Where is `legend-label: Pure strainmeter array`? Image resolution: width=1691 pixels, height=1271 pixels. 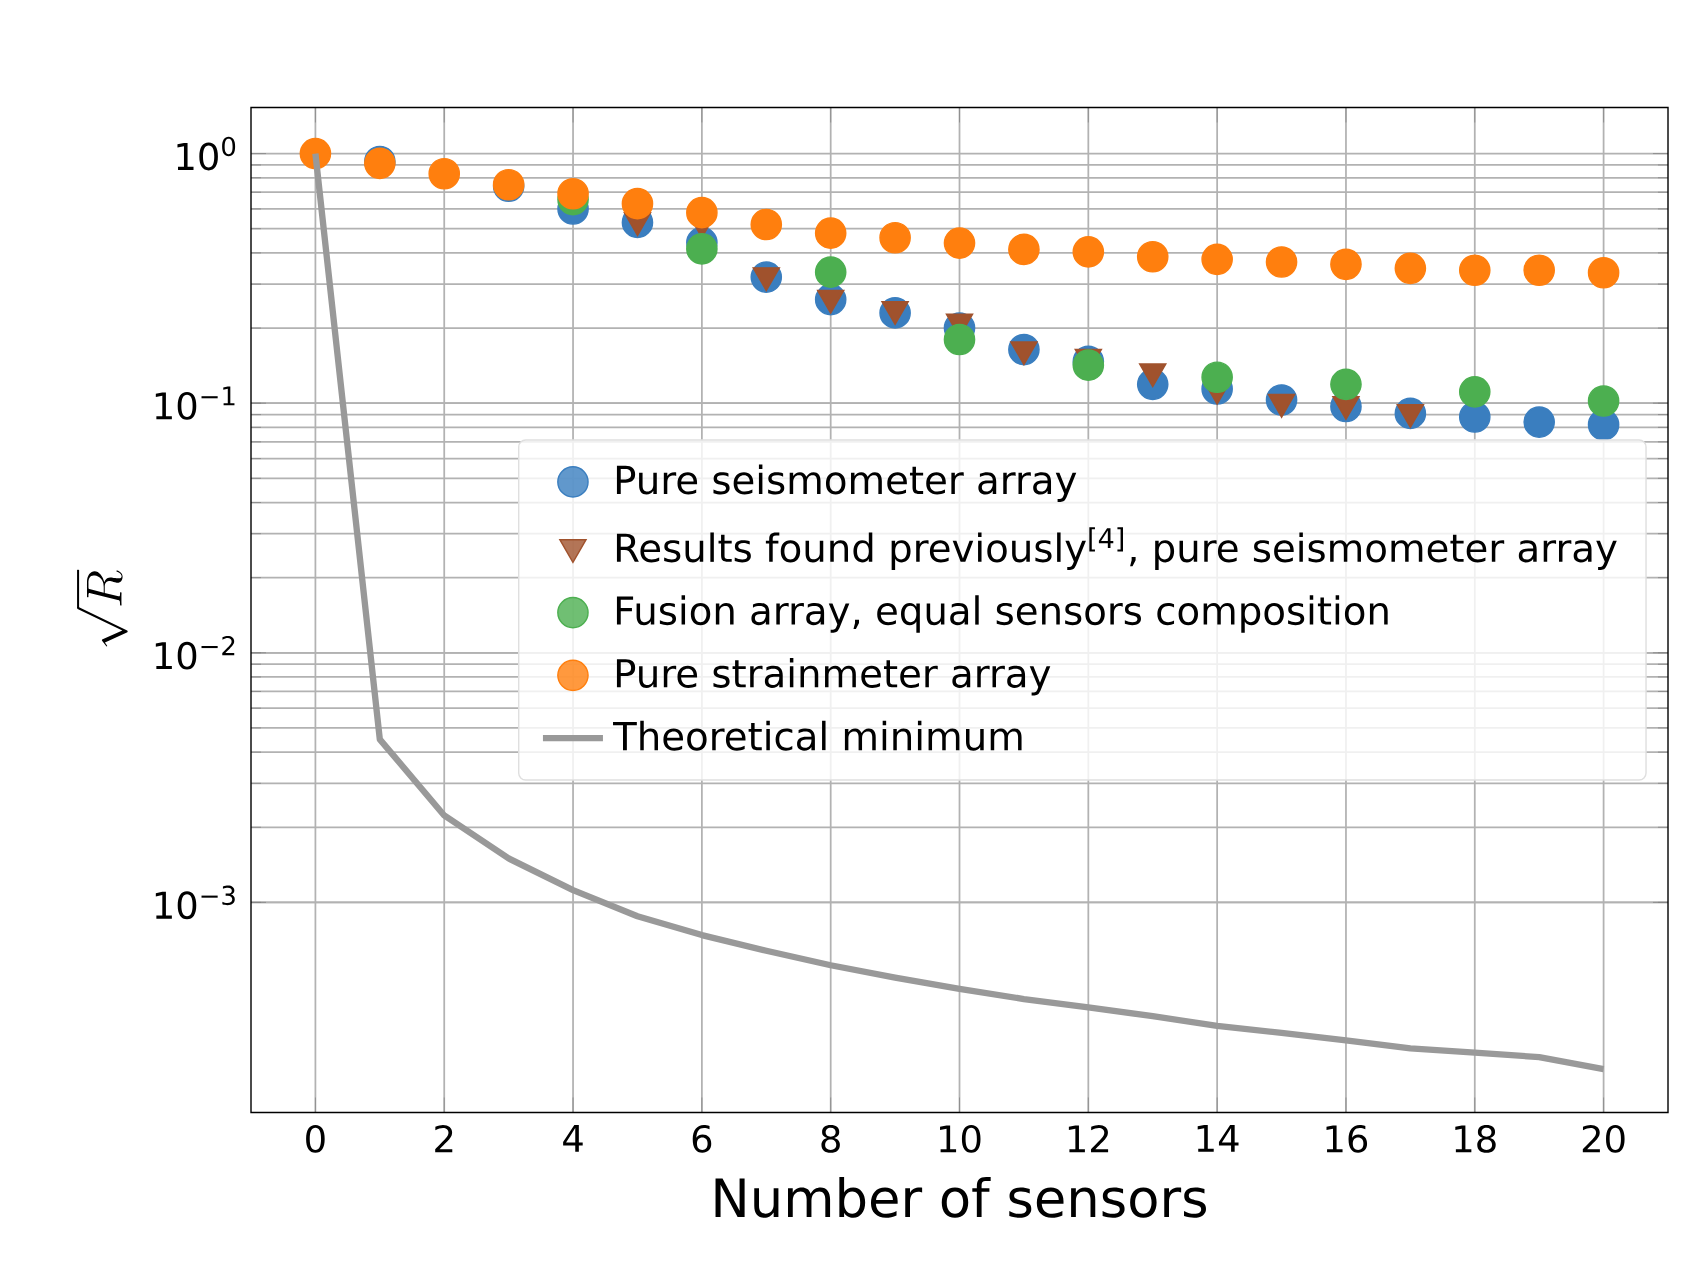 legend-label: Pure strainmeter array is located at coordinates (833, 677).